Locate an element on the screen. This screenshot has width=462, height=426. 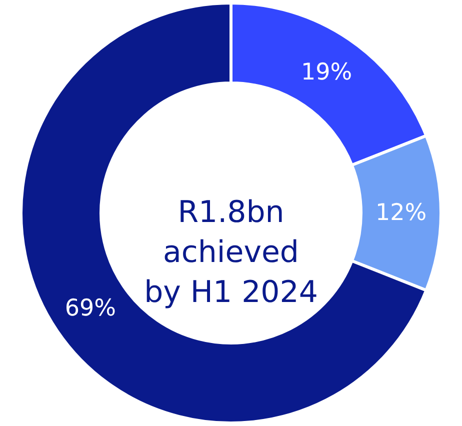
text: R1.8bn achieved by H1 2024 is located at coordinates (231, 252).